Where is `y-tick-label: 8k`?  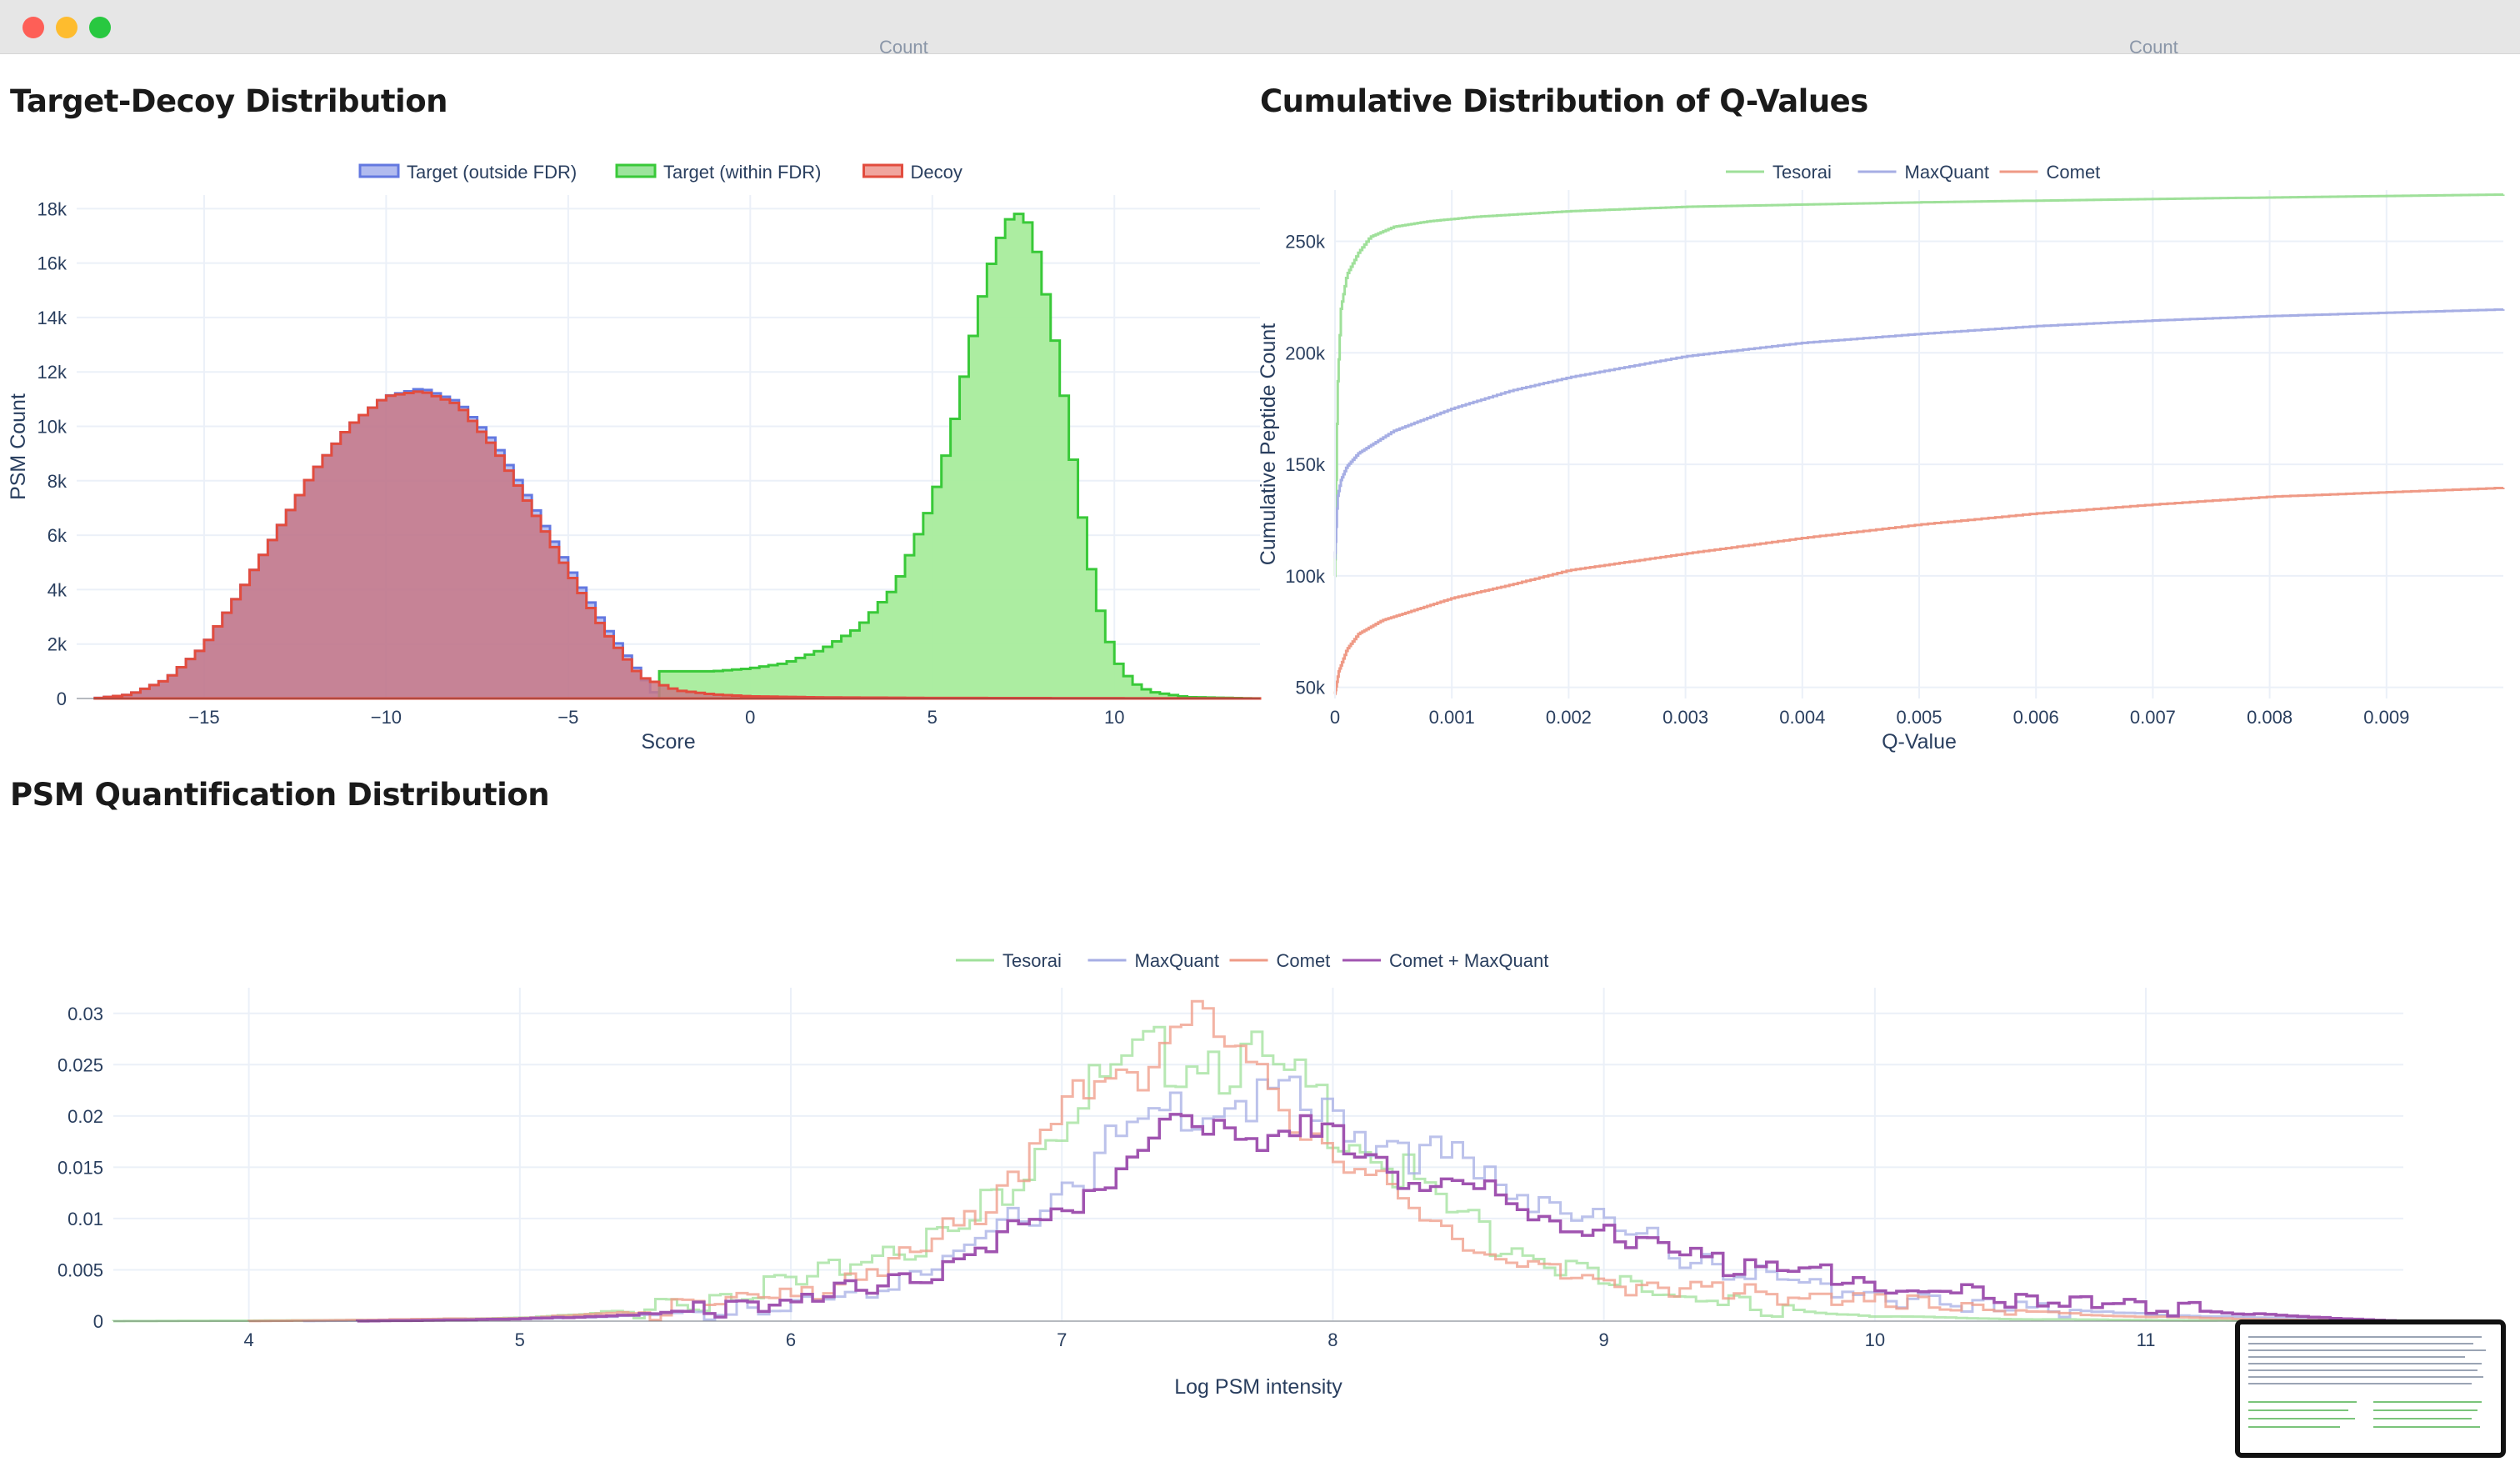
y-tick-label: 8k is located at coordinates (58, 481).